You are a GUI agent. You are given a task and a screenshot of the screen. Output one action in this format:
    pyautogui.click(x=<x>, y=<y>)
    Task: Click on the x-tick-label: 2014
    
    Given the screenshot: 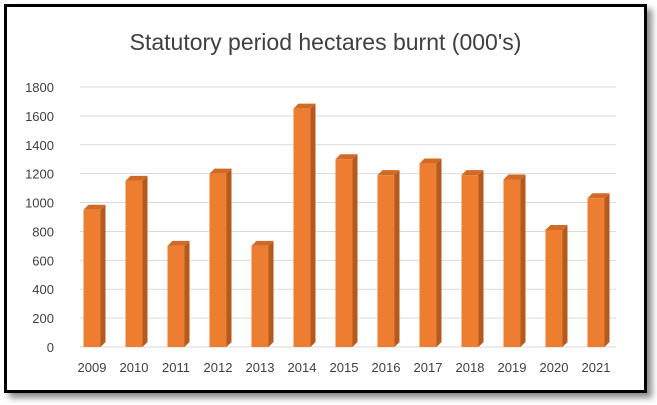 What is the action you would take?
    pyautogui.click(x=302, y=367)
    